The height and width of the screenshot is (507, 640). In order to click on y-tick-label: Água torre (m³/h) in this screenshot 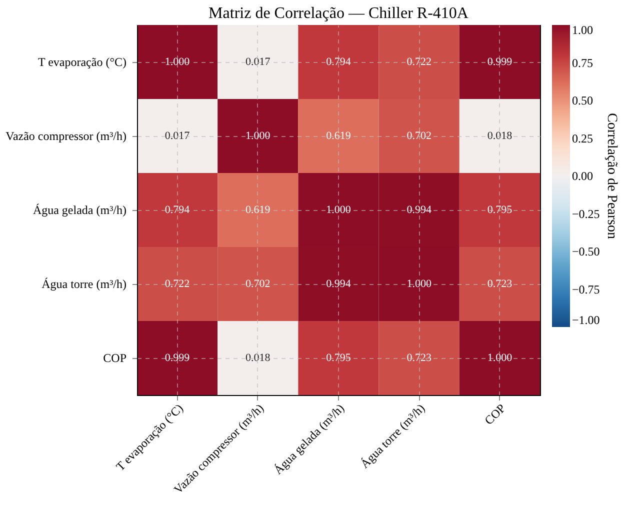, I will do `click(84, 284)`.